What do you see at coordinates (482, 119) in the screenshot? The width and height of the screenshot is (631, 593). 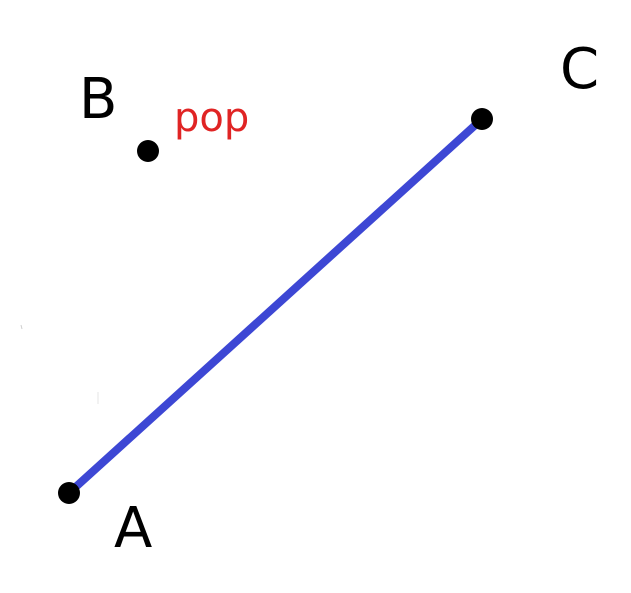 I see `point-c` at bounding box center [482, 119].